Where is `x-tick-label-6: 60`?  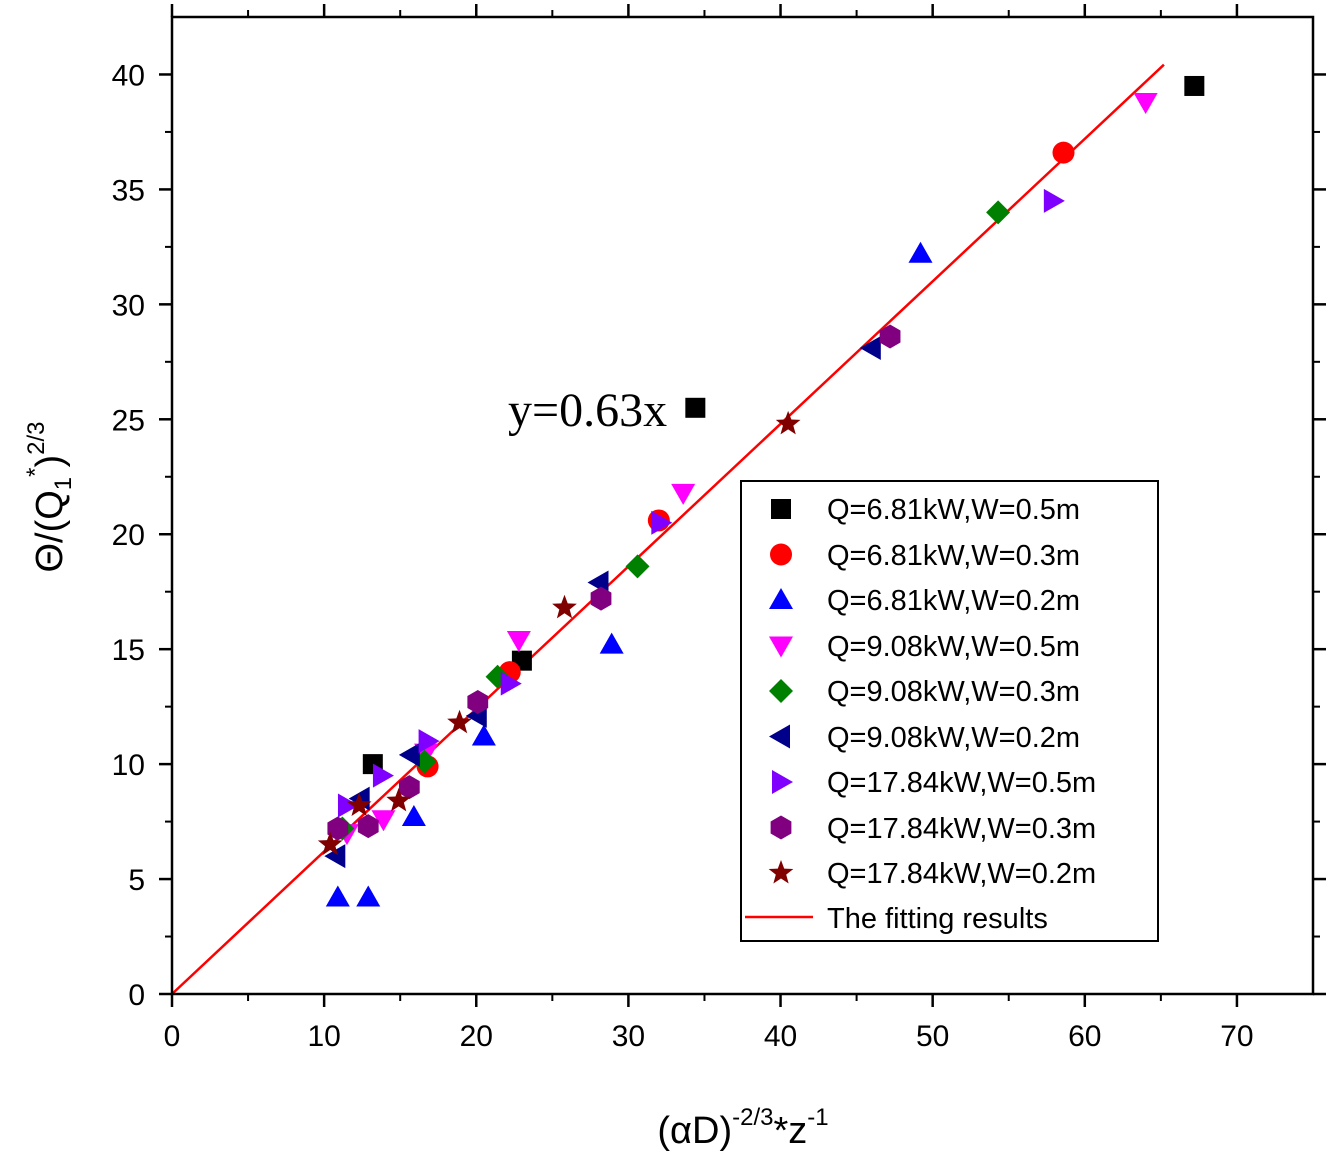
x-tick-label-6: 60 is located at coordinates (1084, 1036).